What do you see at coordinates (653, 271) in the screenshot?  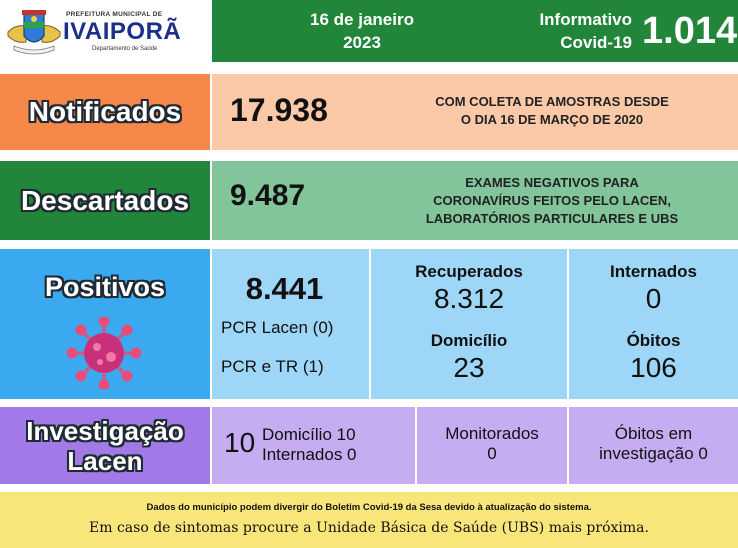 I see `internados-label: Internados` at bounding box center [653, 271].